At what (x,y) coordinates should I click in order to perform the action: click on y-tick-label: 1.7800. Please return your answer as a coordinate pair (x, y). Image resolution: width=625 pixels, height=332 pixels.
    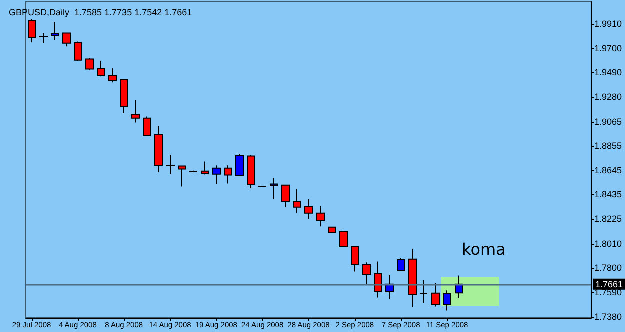
    Looking at the image, I should click on (608, 268).